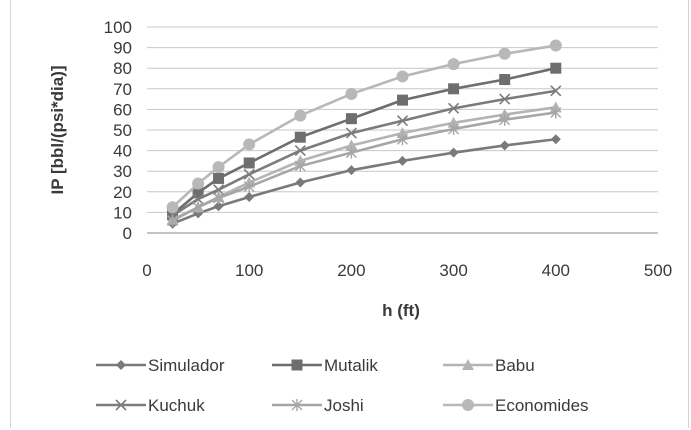 The height and width of the screenshot is (430, 691). What do you see at coordinates (122, 212) in the screenshot?
I see `y-tick-label: 10` at bounding box center [122, 212].